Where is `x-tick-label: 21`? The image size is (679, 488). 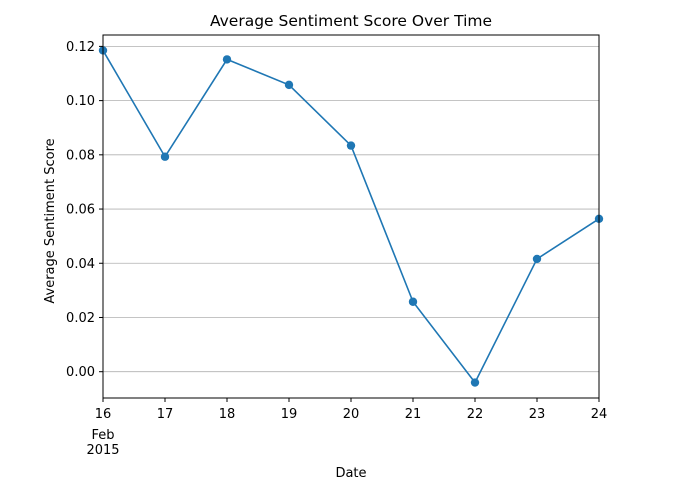 x-tick-label: 21 is located at coordinates (413, 414).